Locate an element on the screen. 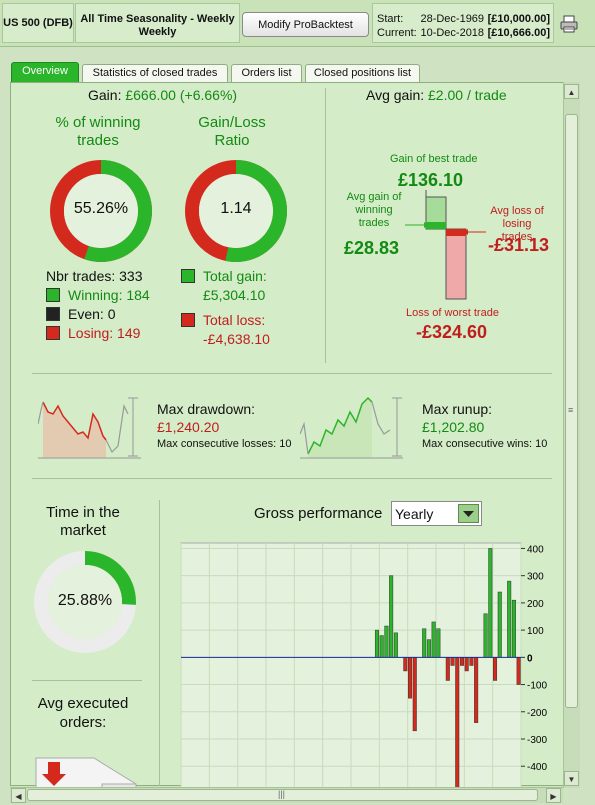 The width and height of the screenshot is (595, 805). winning-pct-donut is located at coordinates (101, 211).